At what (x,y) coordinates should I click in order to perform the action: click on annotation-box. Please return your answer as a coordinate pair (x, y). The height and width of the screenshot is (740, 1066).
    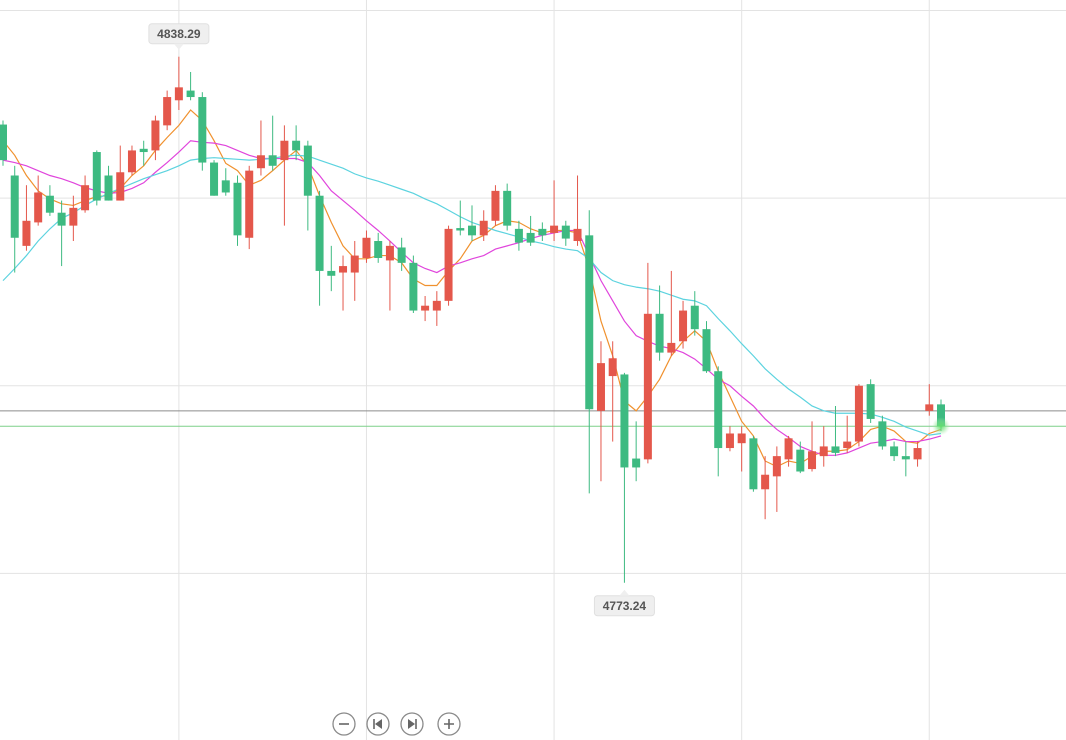
    Looking at the image, I should click on (179, 34).